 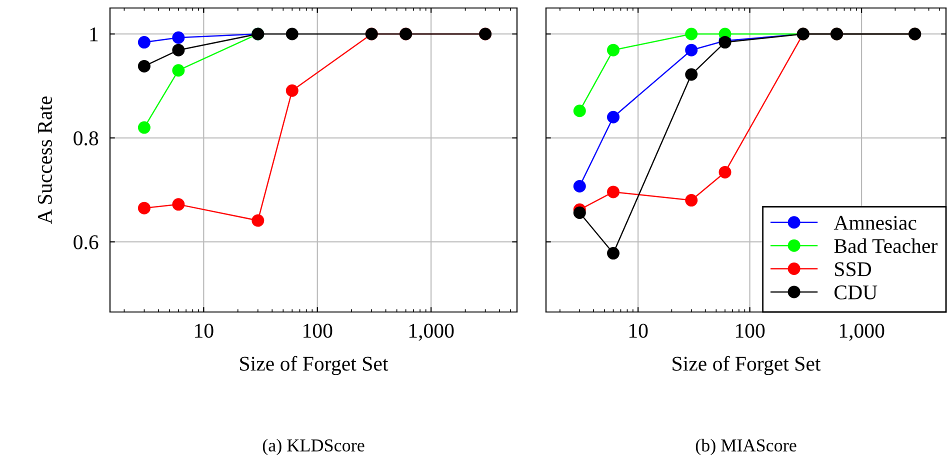 I want to click on y-tick-label: 0.6, so click(x=86, y=242).